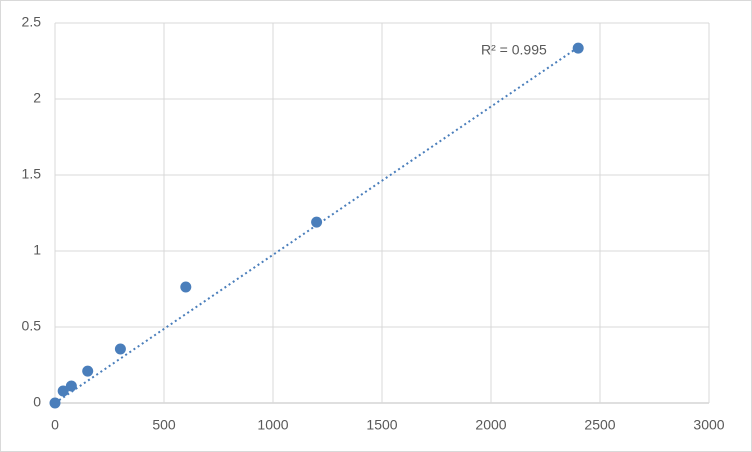 The image size is (752, 452). What do you see at coordinates (32, 174) in the screenshot?
I see `y-tick-label: 1.5` at bounding box center [32, 174].